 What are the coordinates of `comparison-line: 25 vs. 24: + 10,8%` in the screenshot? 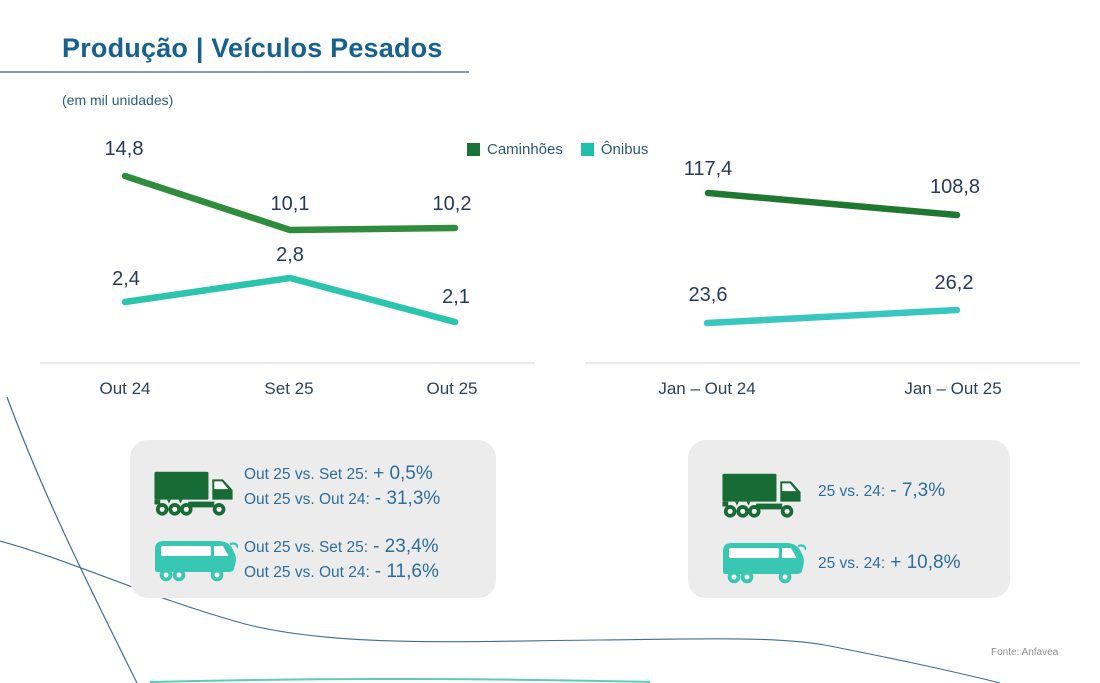 It's located at (889, 564).